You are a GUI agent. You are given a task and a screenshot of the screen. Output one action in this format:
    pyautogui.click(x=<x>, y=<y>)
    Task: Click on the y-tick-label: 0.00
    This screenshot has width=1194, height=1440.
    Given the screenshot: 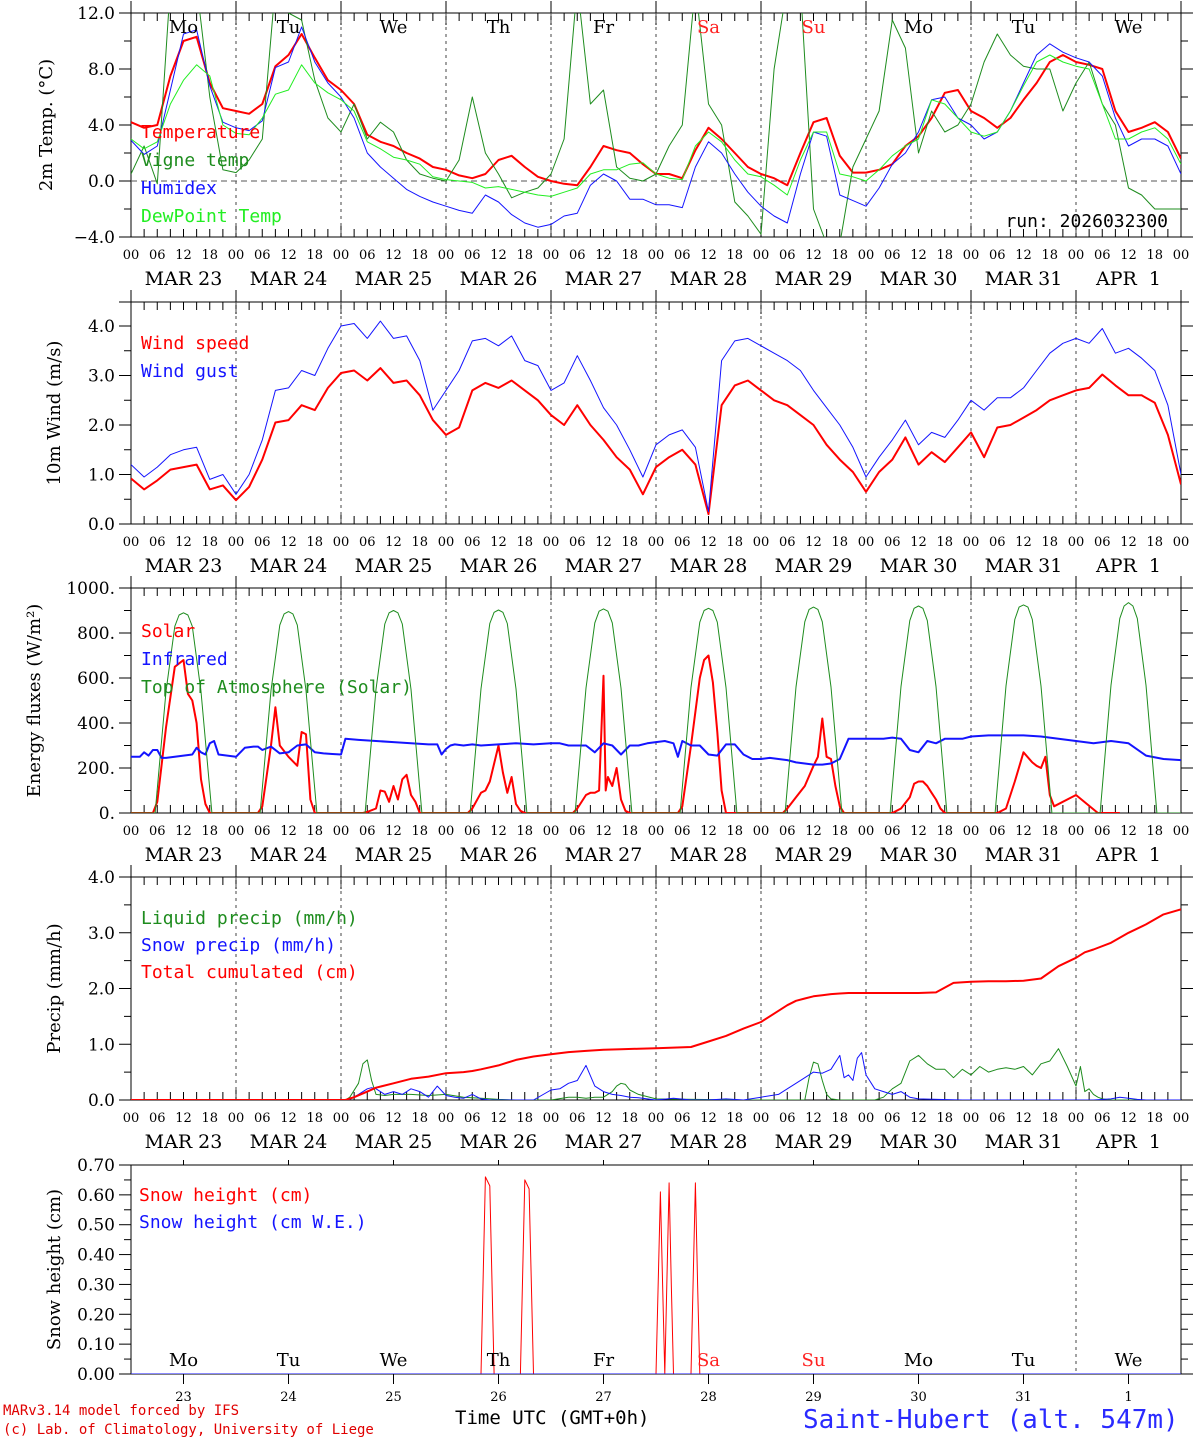 What is the action you would take?
    pyautogui.click(x=96, y=1375)
    